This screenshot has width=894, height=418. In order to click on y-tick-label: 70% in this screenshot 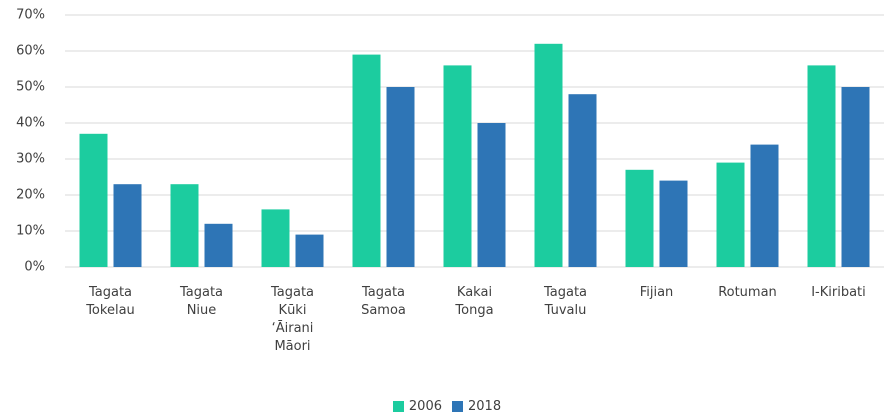, I will do `click(30, 15)`.